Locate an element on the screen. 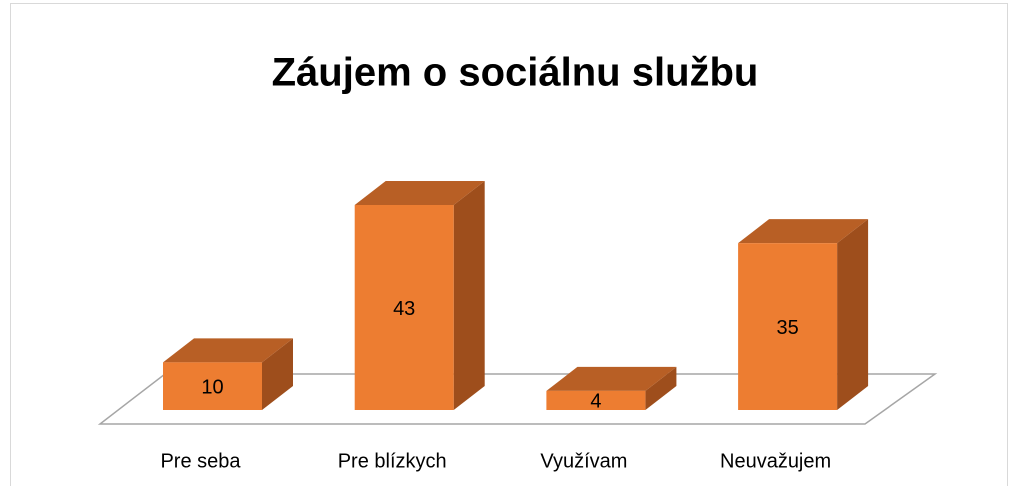 The height and width of the screenshot is (486, 1014). chart-title: Záujem o sociálnu službu is located at coordinates (515, 73).